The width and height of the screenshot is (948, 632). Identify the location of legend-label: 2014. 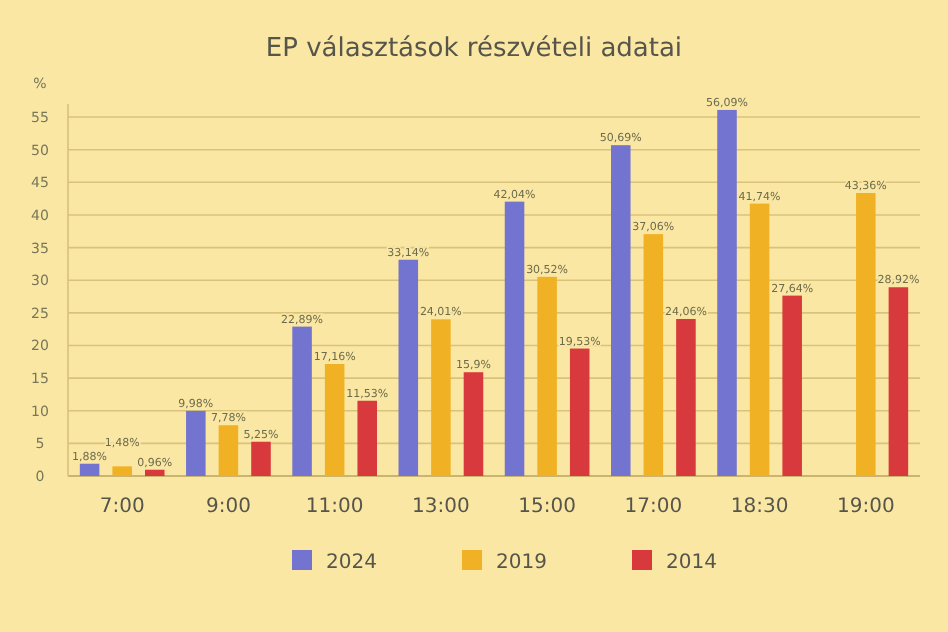
(691, 563).